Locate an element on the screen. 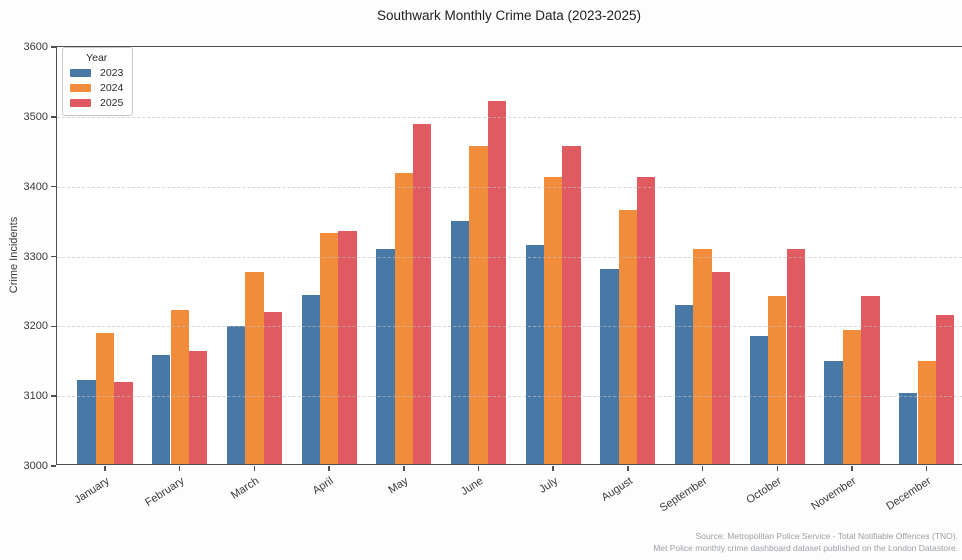 The image size is (962, 560). bar-2025-October is located at coordinates (795, 356).